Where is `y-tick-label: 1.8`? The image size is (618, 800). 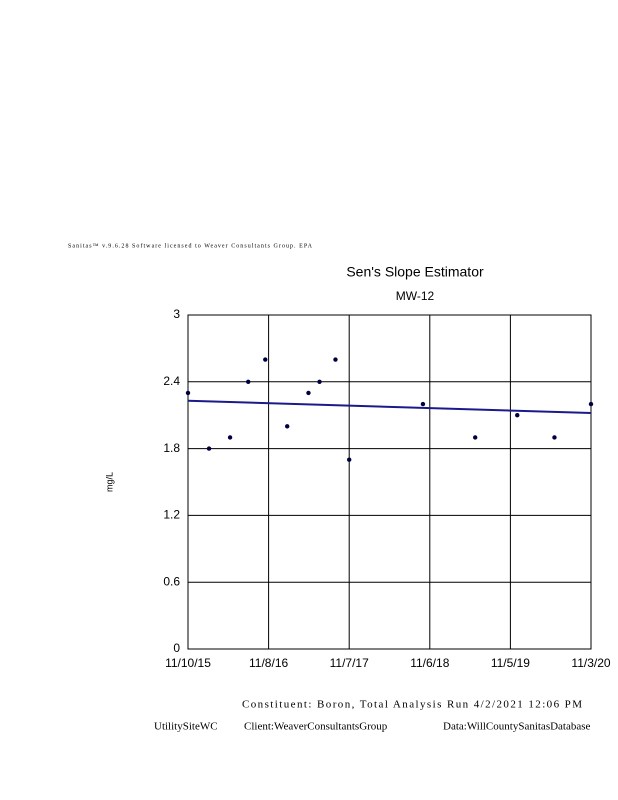 y-tick-label: 1.8 is located at coordinates (171, 448).